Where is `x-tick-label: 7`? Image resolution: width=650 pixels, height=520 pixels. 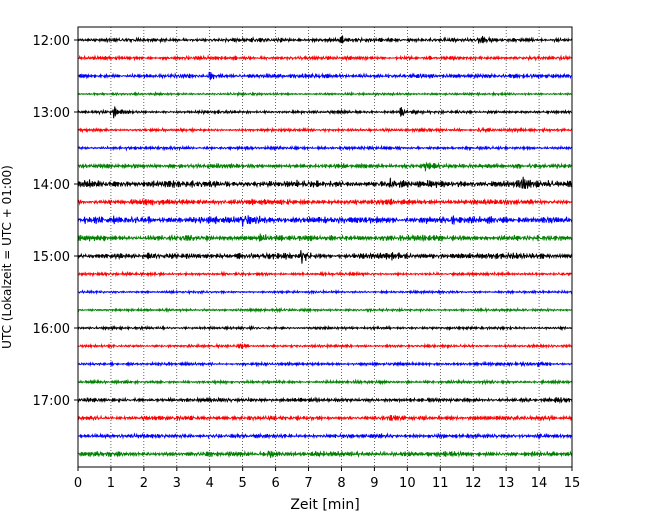 x-tick-label: 7 is located at coordinates (308, 483).